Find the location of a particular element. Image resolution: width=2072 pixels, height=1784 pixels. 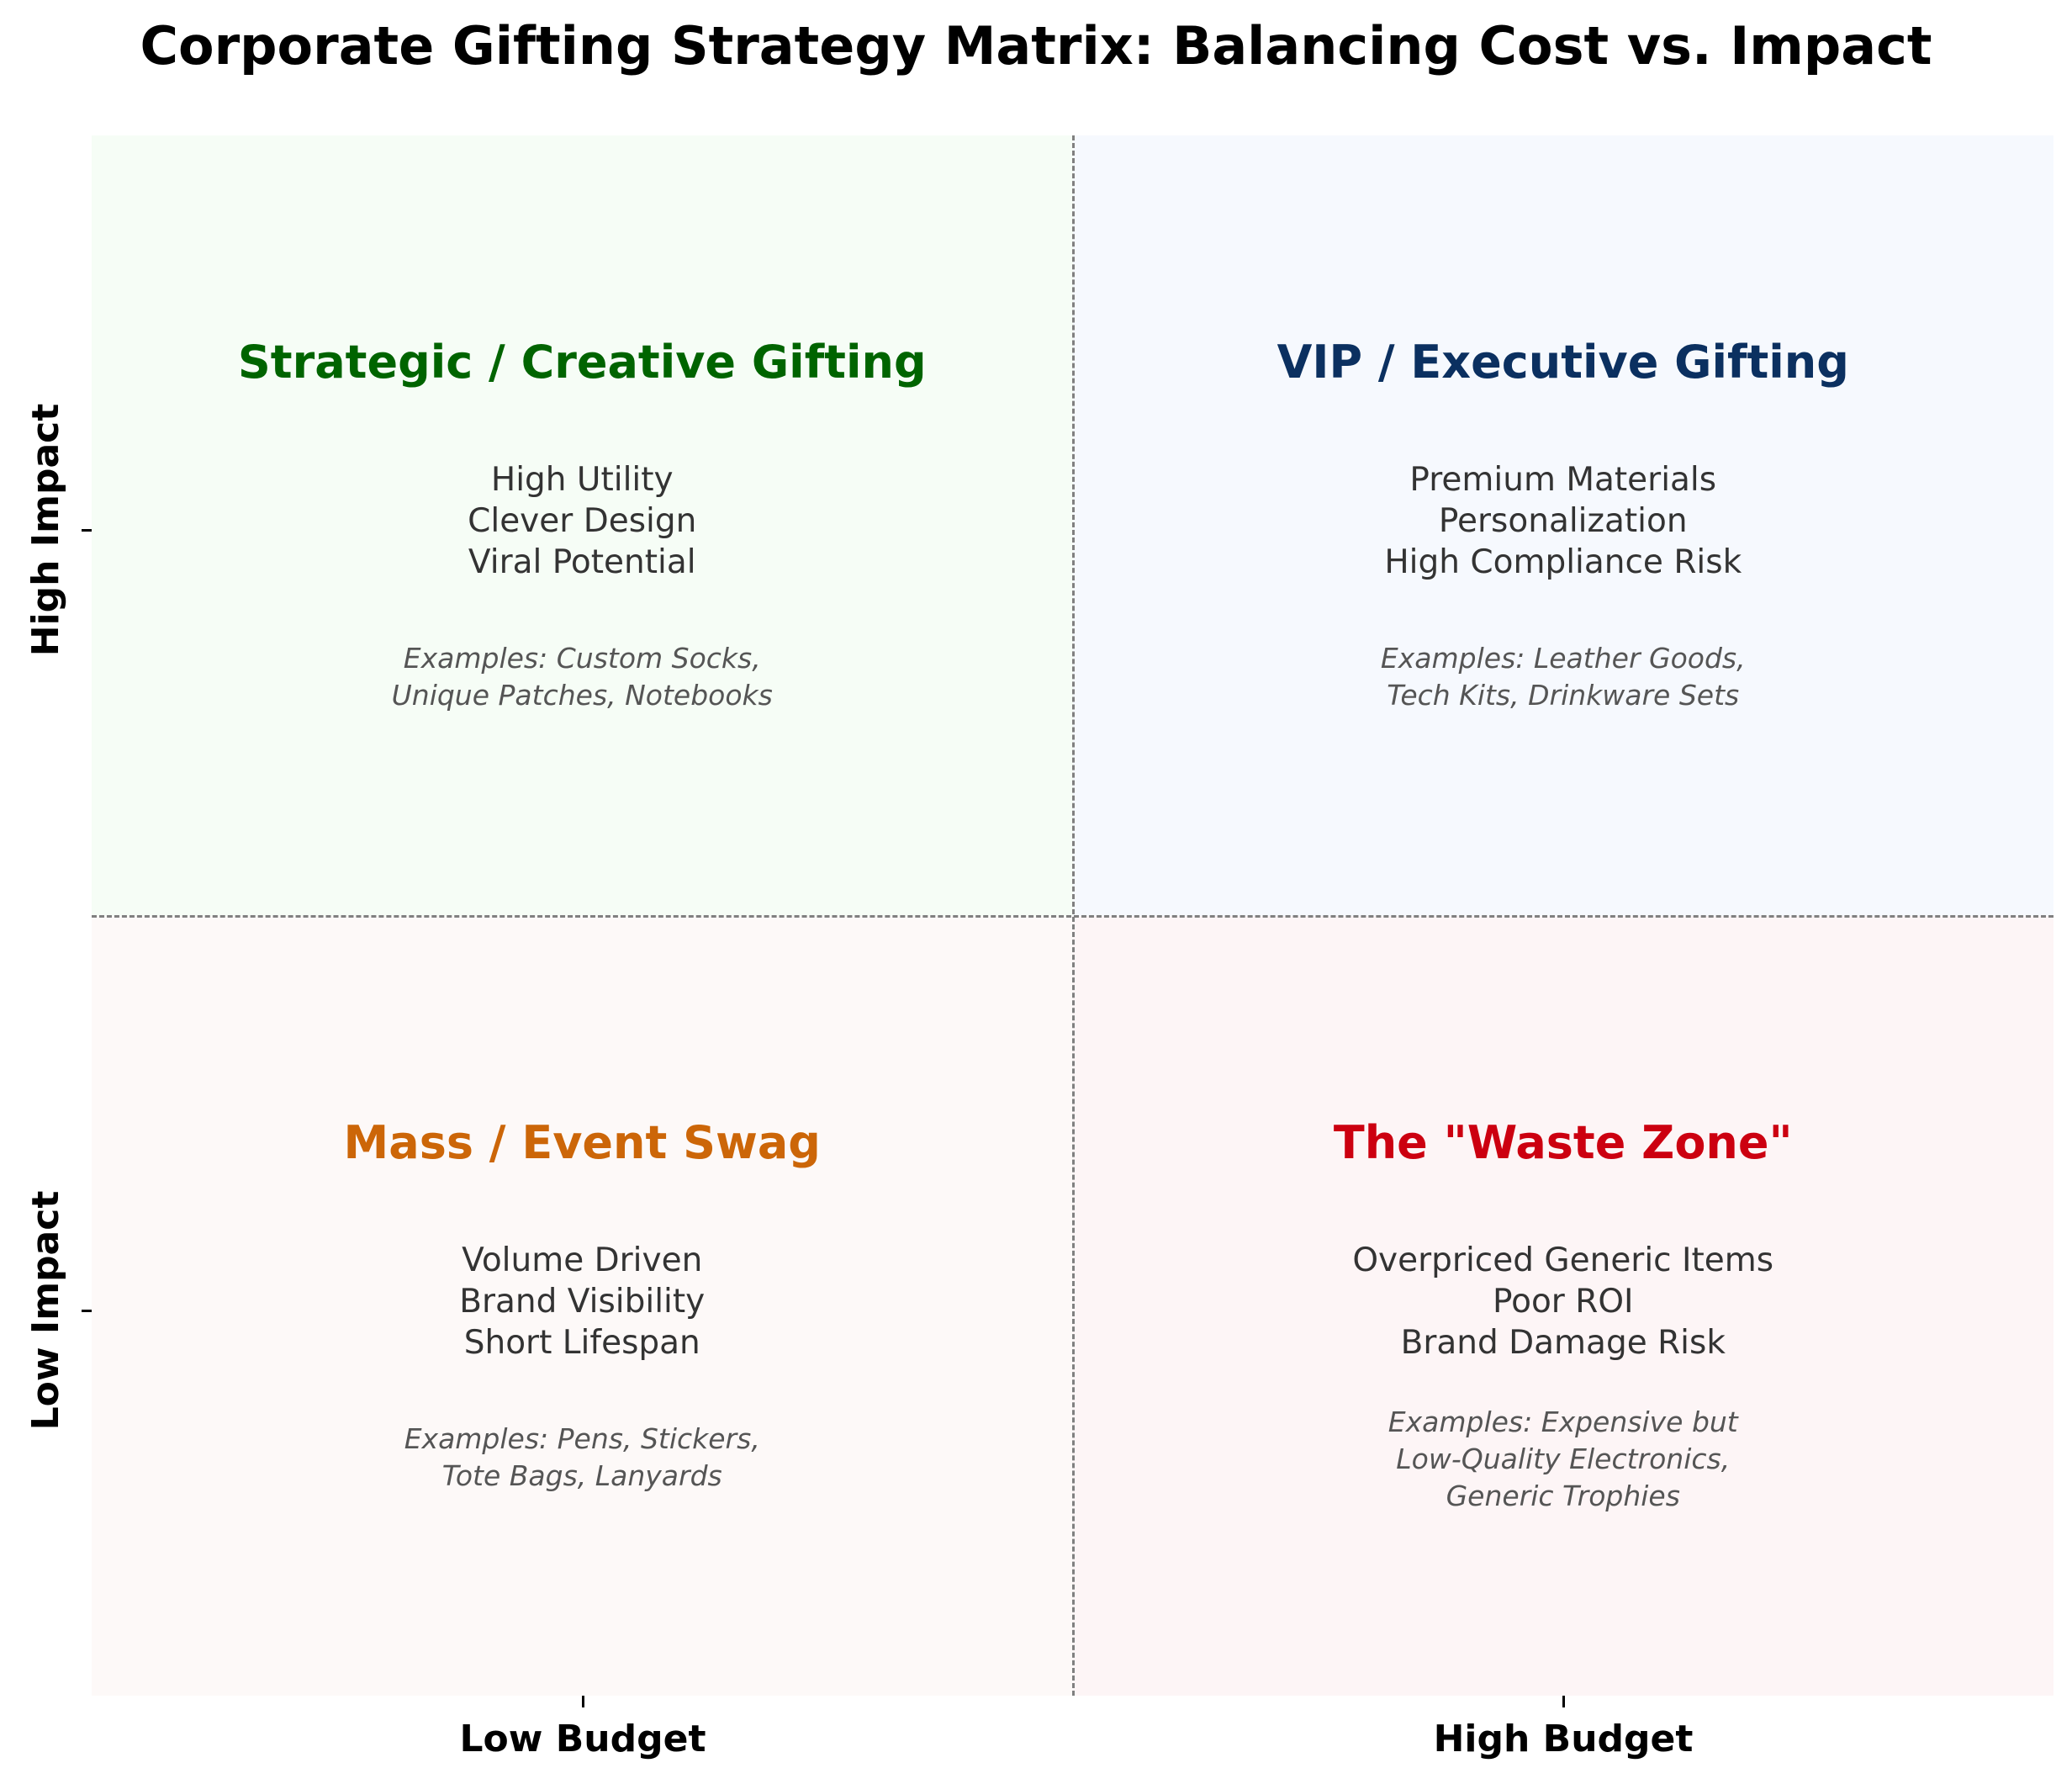

x-tick-label-low: Low Budget is located at coordinates (582, 1739).